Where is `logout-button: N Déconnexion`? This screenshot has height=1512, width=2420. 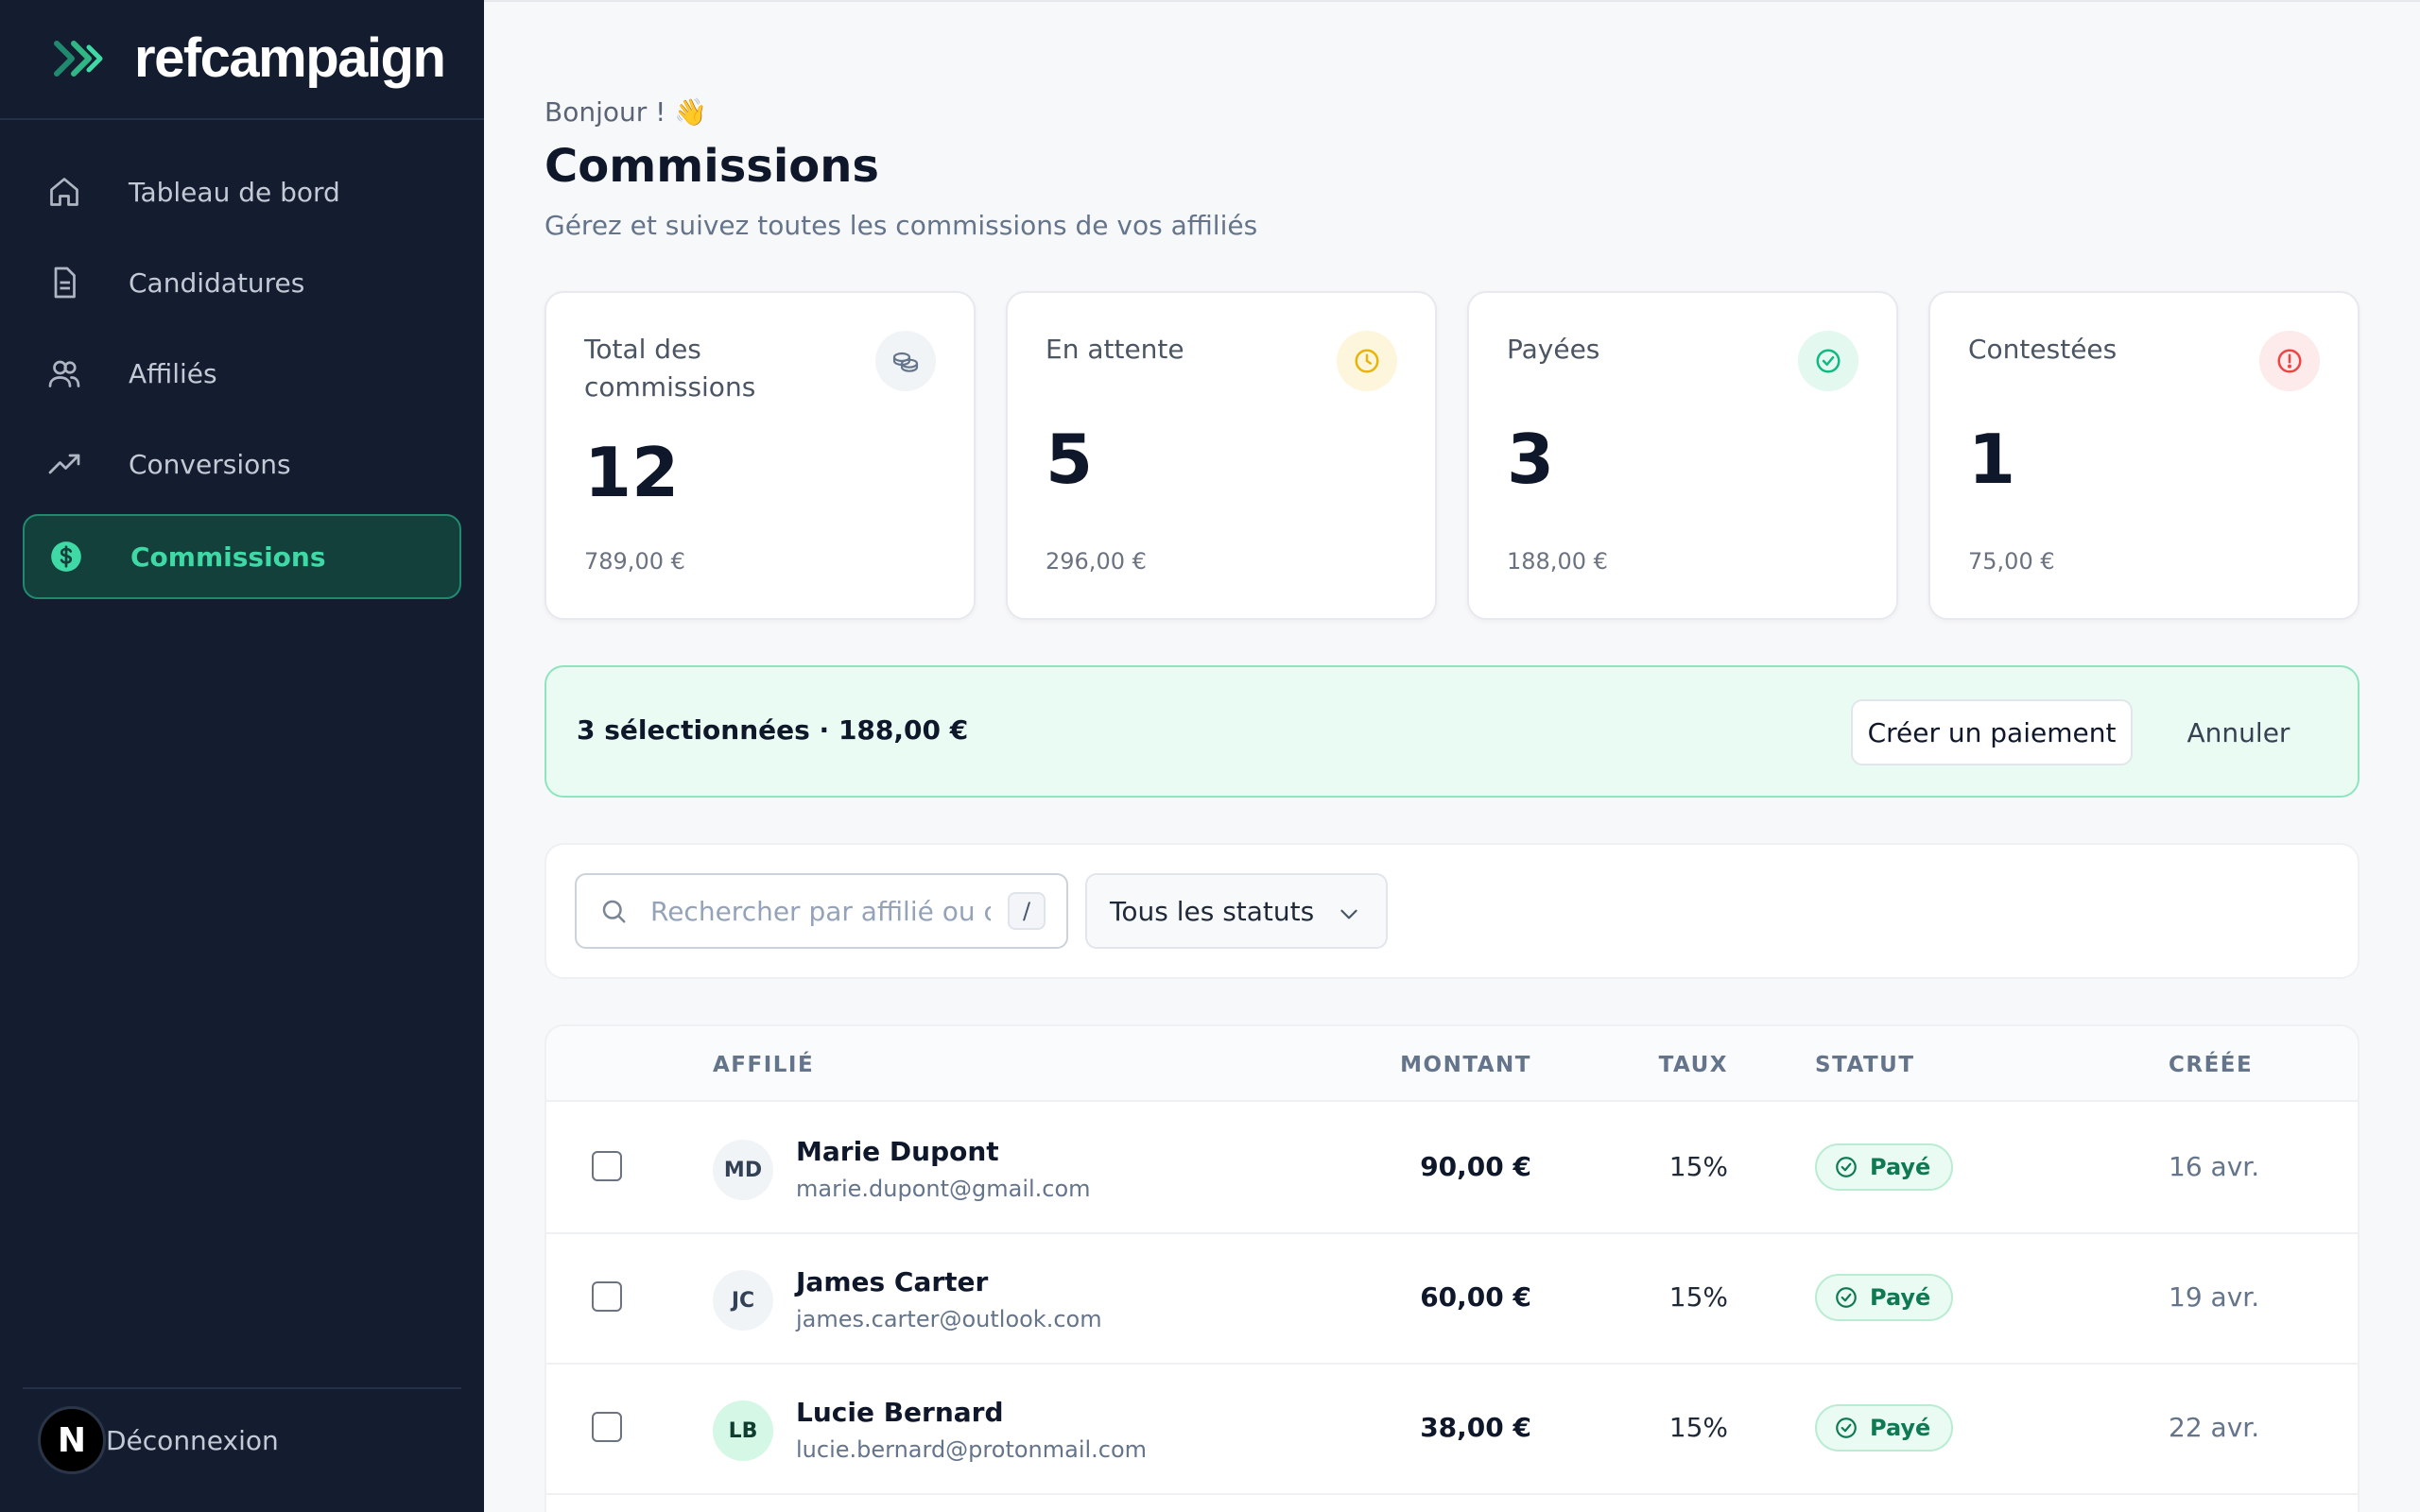
logout-button: N Déconnexion is located at coordinates (246, 1440).